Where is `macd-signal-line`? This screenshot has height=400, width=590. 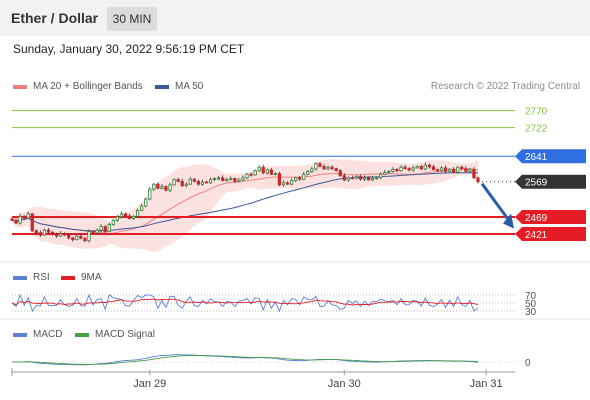 macd-signal-line is located at coordinates (245, 359).